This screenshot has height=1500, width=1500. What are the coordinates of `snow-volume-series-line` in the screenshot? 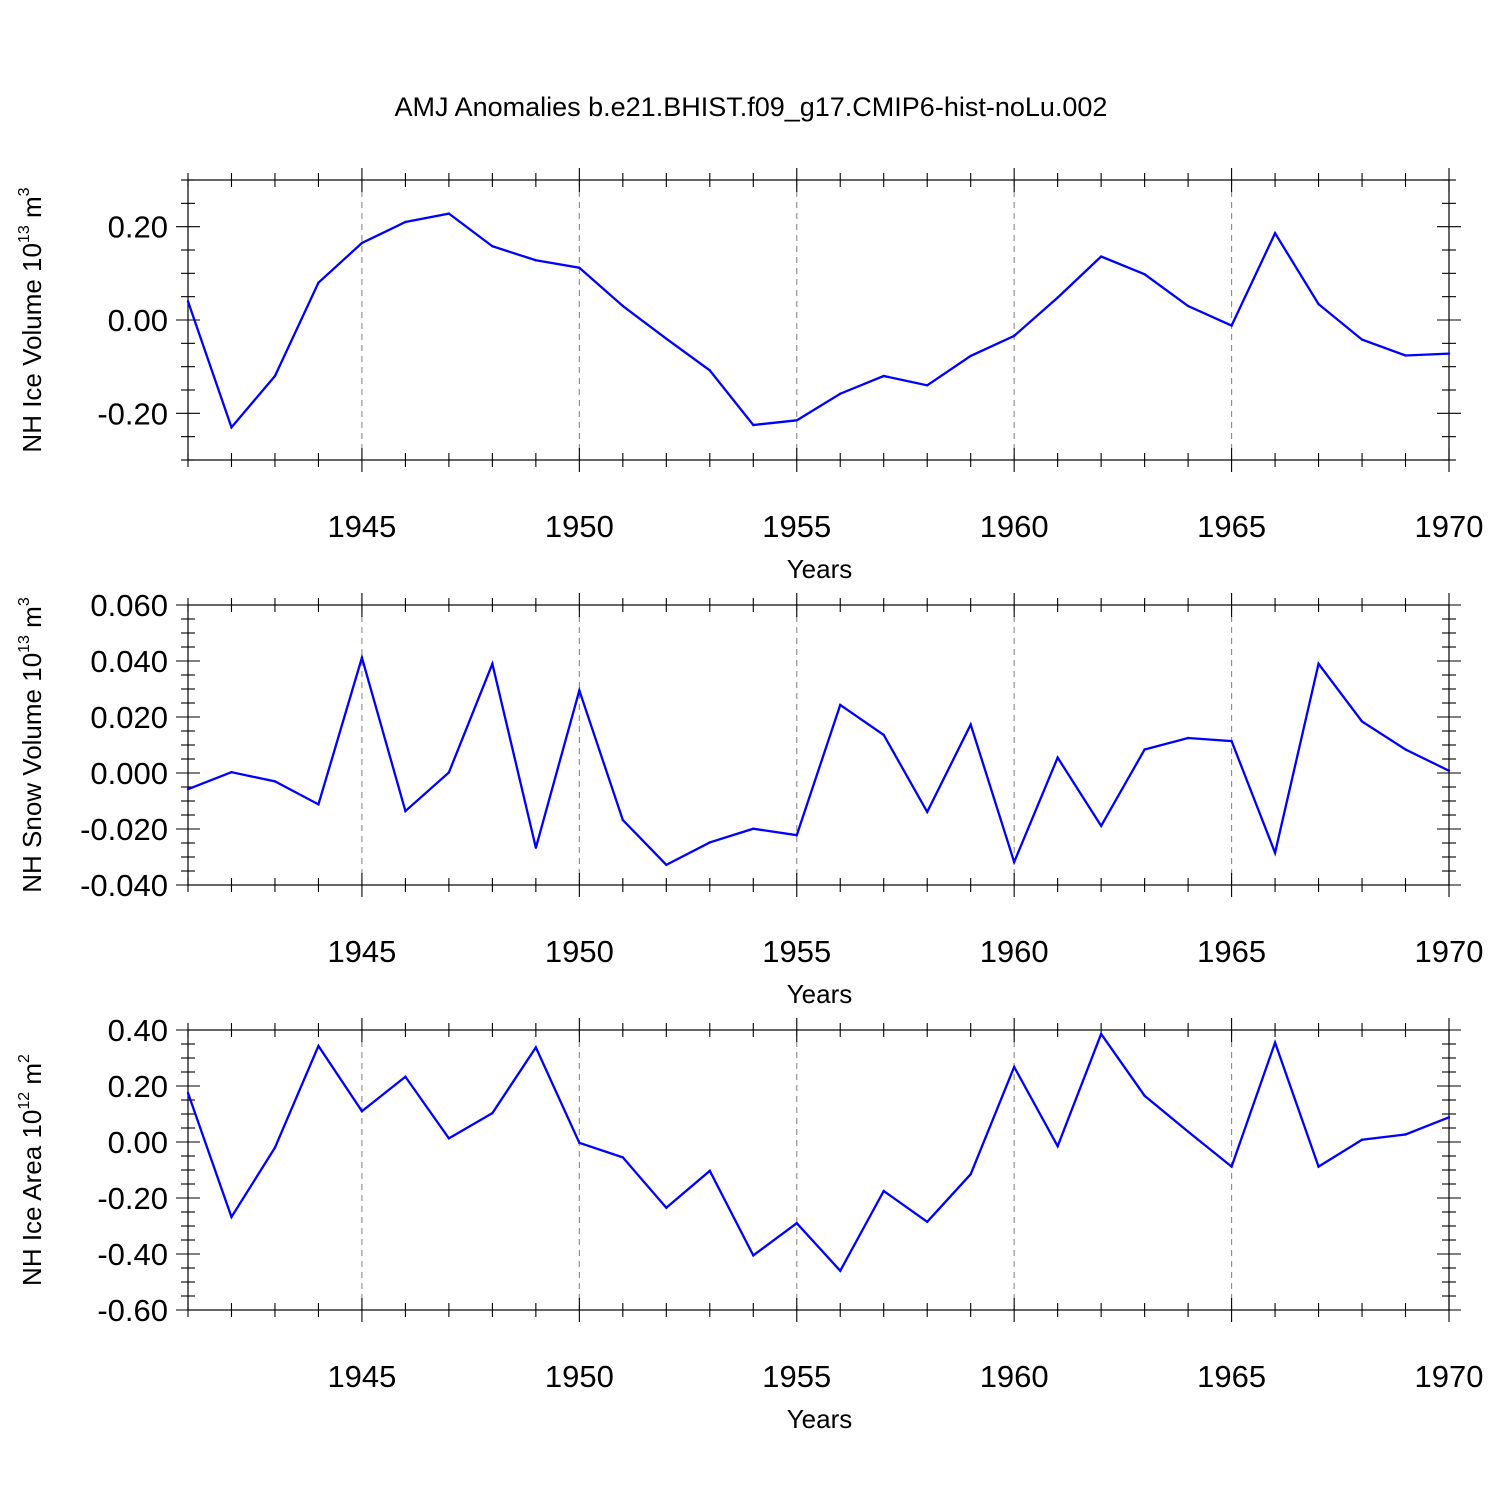 It's located at (818, 760).